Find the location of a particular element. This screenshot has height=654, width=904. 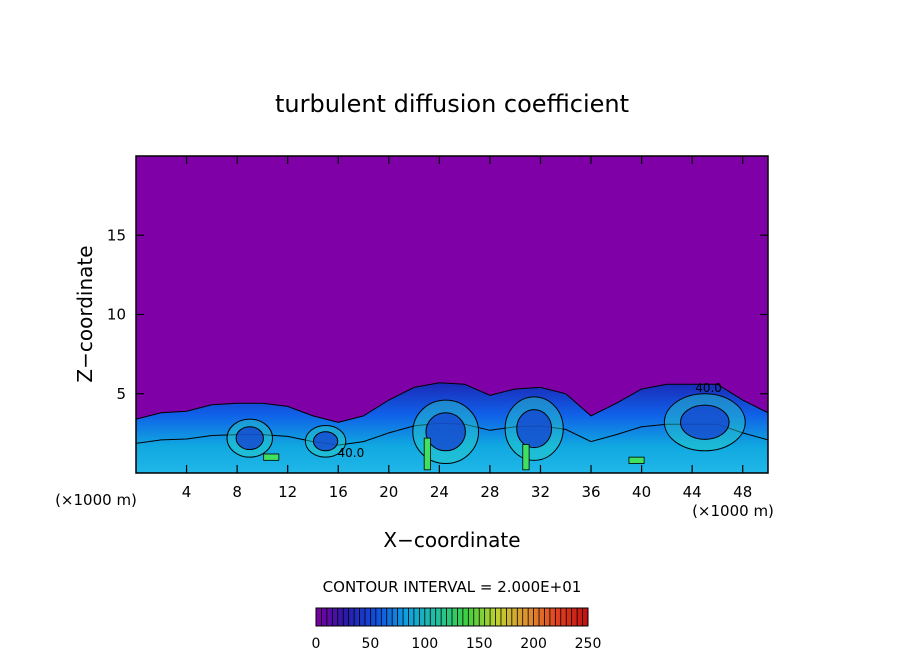

colorbar-tick-label: 200 is located at coordinates (533, 644).